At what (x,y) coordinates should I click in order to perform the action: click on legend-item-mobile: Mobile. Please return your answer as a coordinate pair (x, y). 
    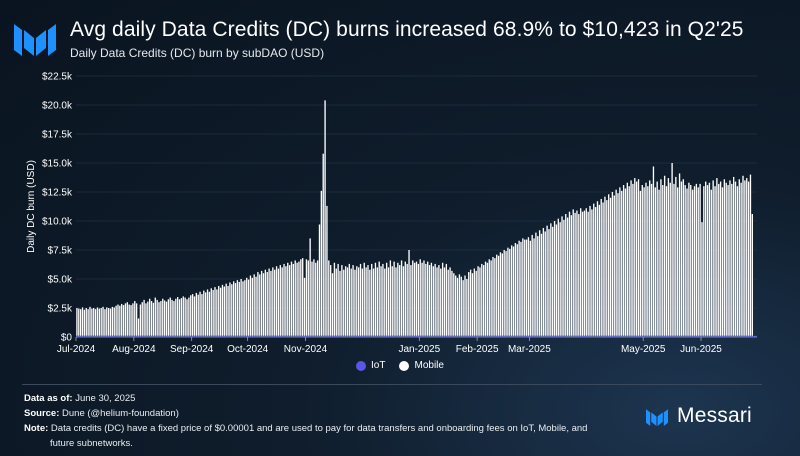
    Looking at the image, I should click on (421, 365).